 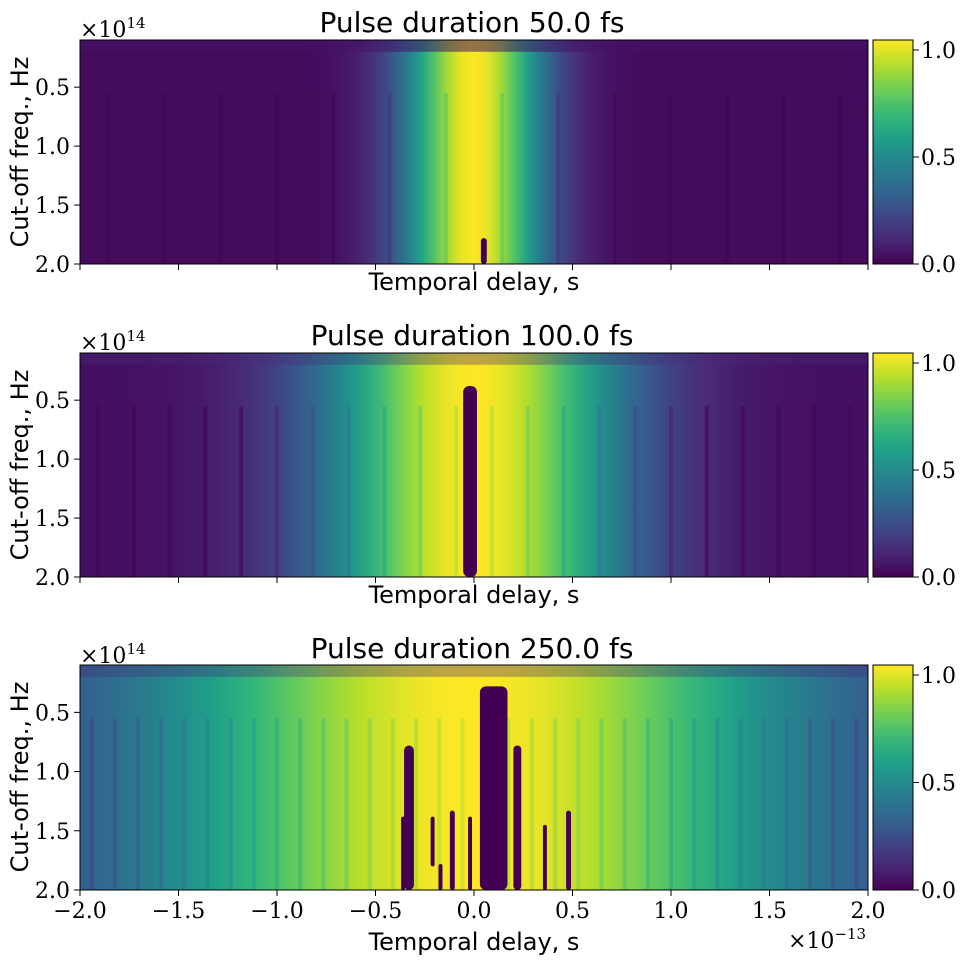 I want to click on panel-1-title: Pulse duration 50.0 fs, so click(x=471, y=22).